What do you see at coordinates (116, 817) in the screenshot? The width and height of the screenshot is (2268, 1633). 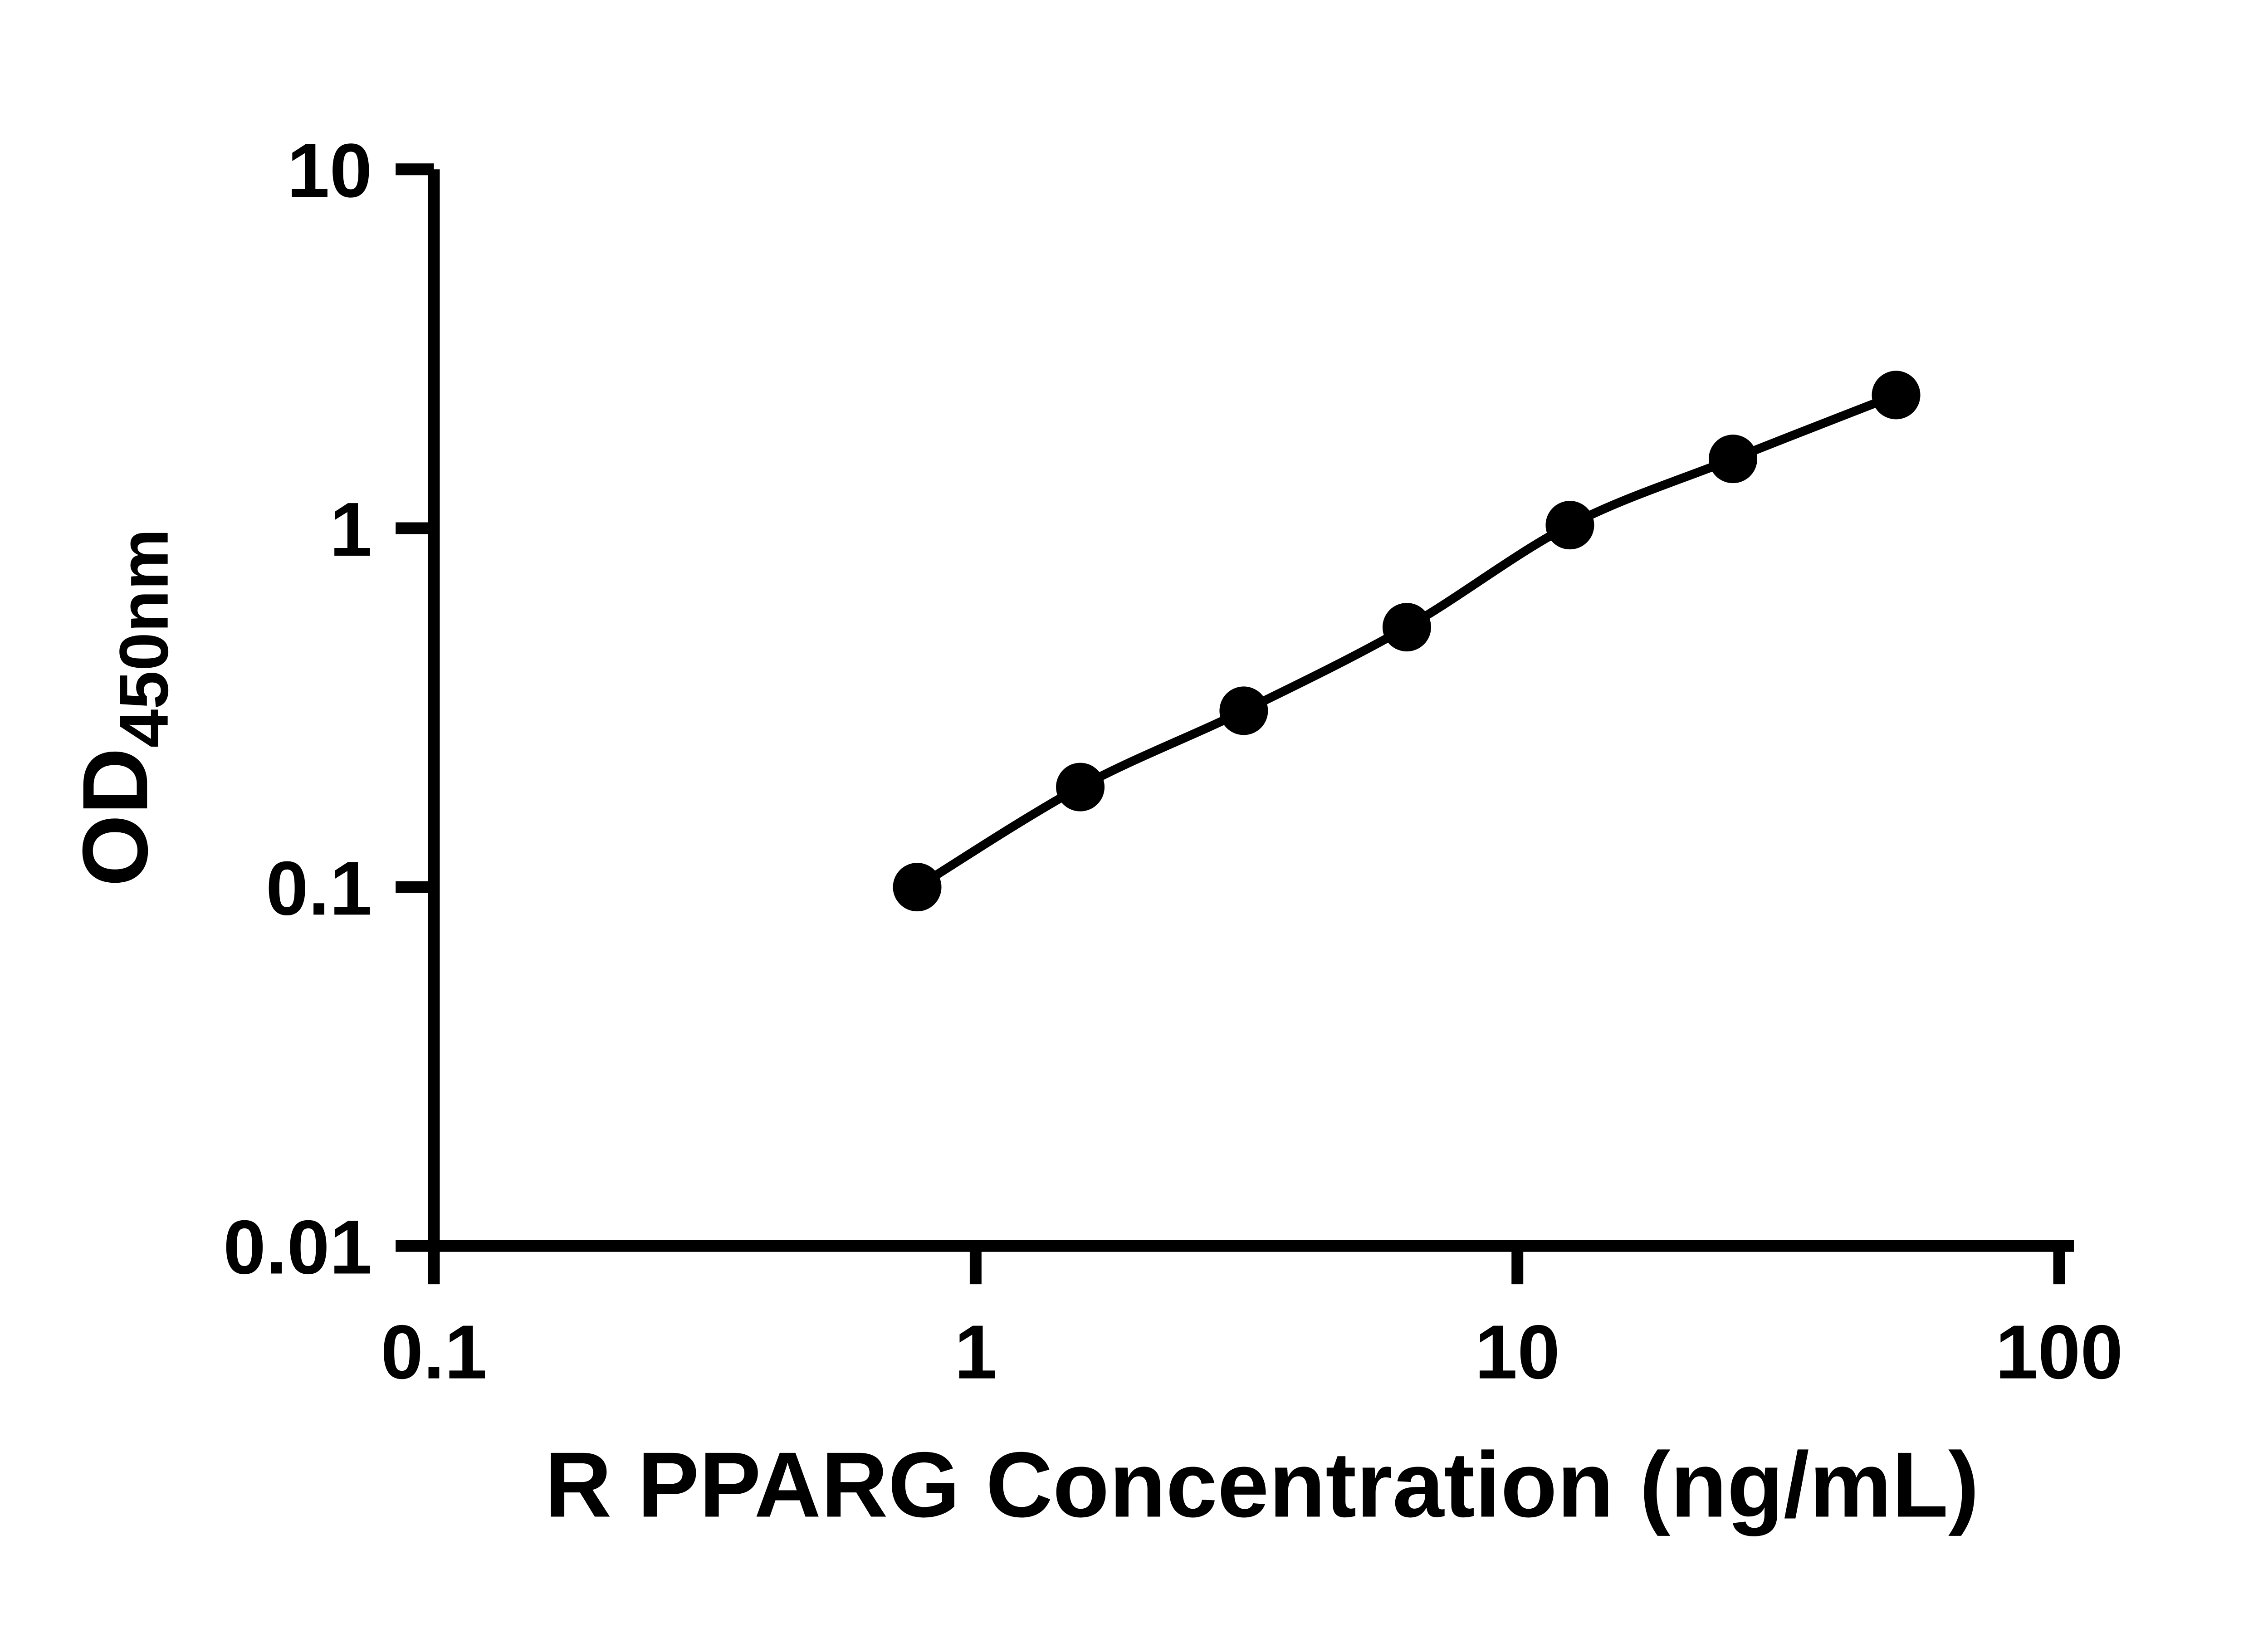 I see `y-axis-title-main: OD` at bounding box center [116, 817].